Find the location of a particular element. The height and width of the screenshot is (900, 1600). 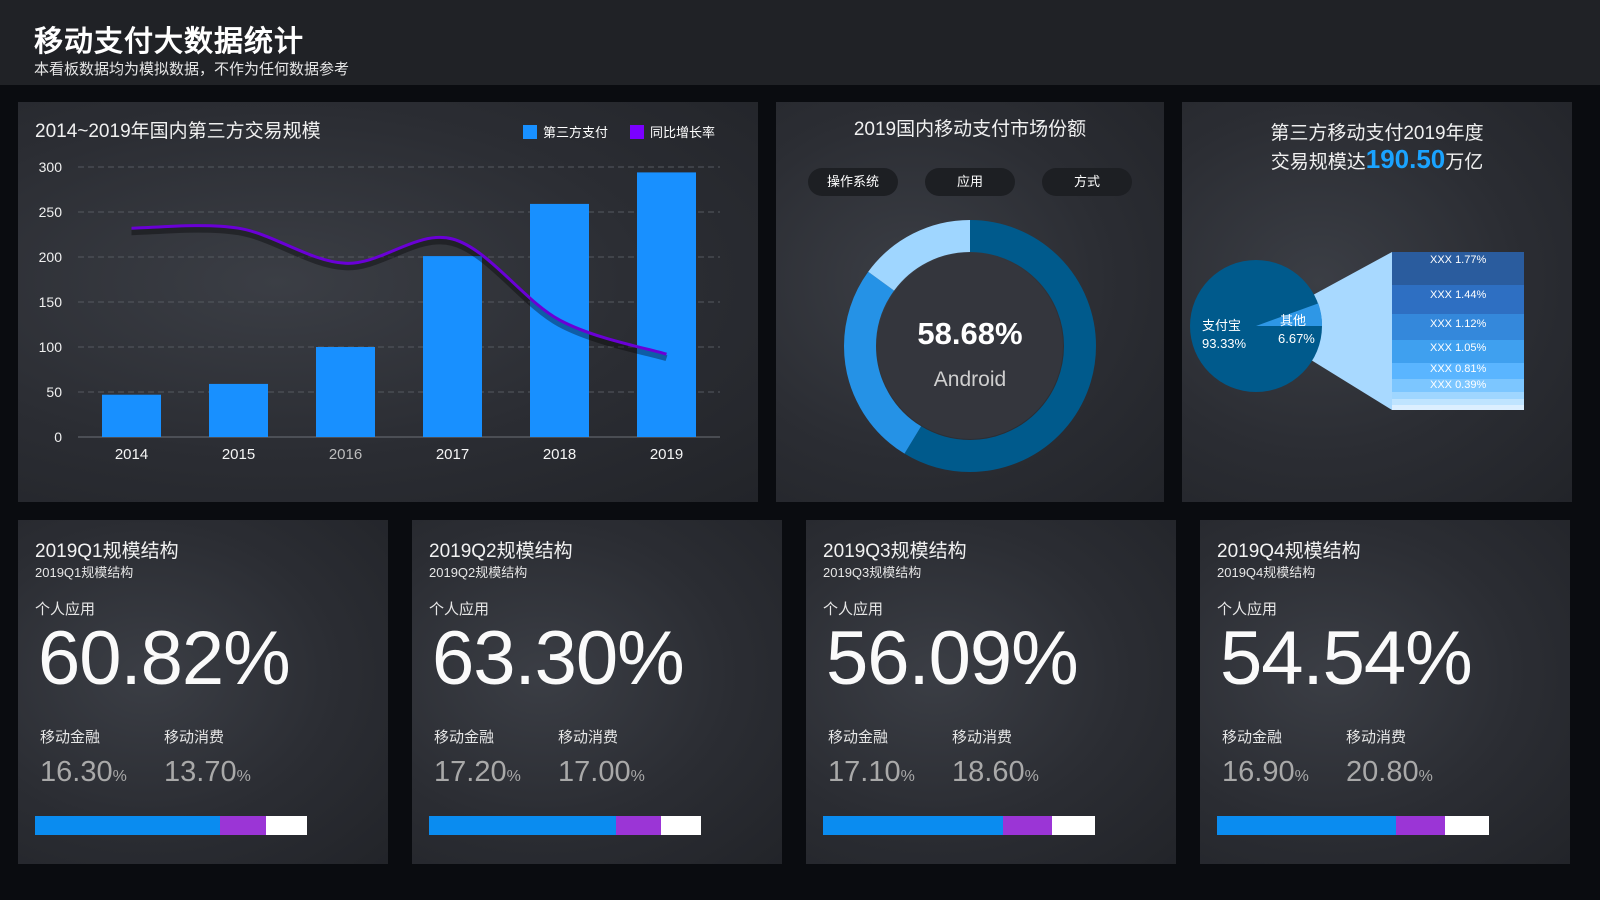

connector-fan is located at coordinates (1324, 331).